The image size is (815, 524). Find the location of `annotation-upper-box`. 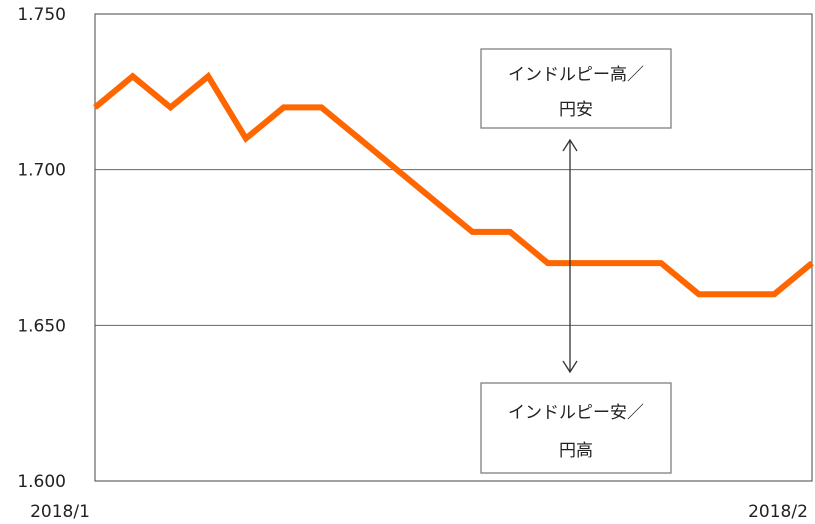

annotation-upper-box is located at coordinates (576, 88).